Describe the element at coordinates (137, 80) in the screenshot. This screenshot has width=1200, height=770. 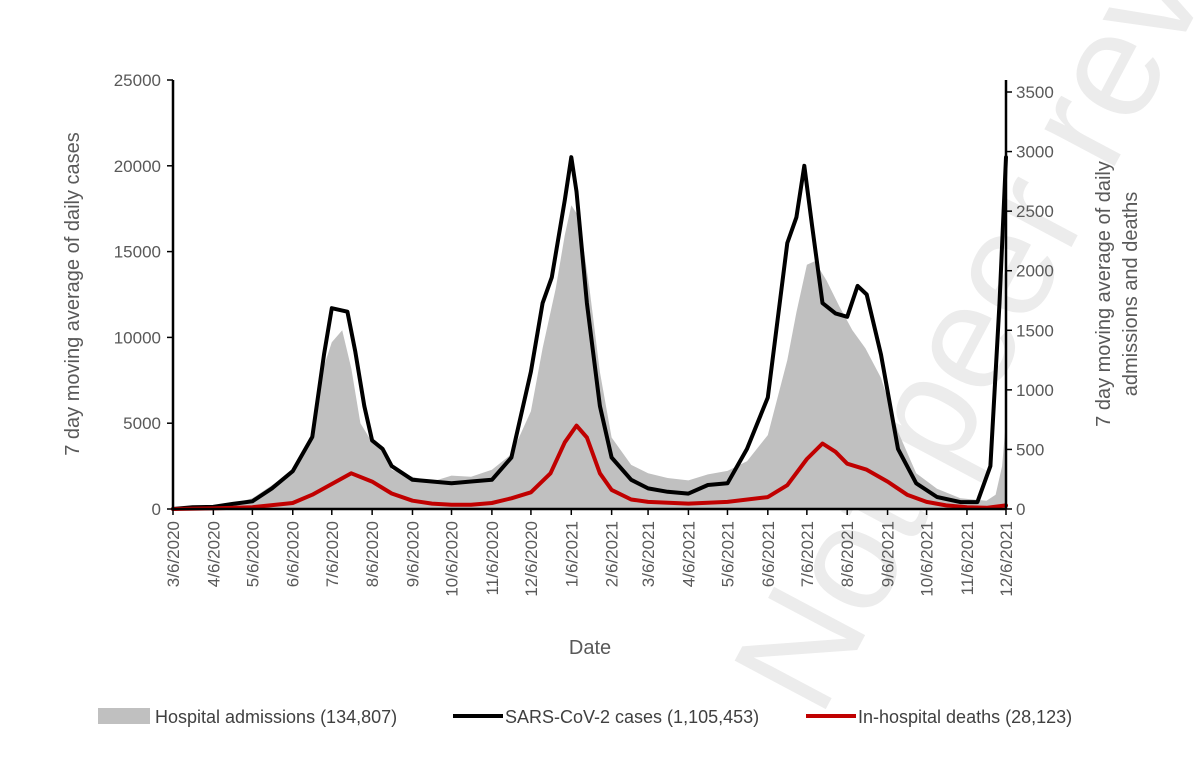
I see `y-left-tick-label: 25000` at that location.